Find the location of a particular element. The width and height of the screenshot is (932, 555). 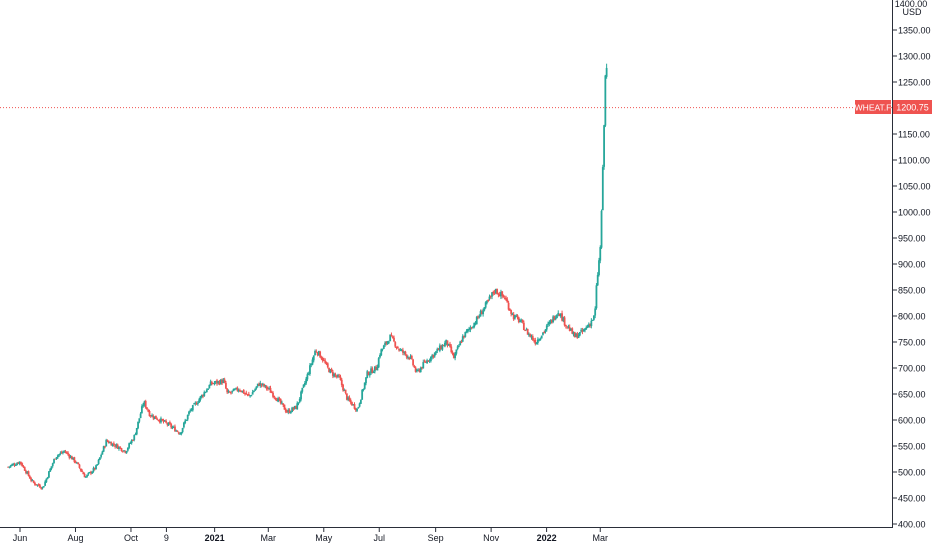

price-tick-label: 1100.00 is located at coordinates (914, 161).